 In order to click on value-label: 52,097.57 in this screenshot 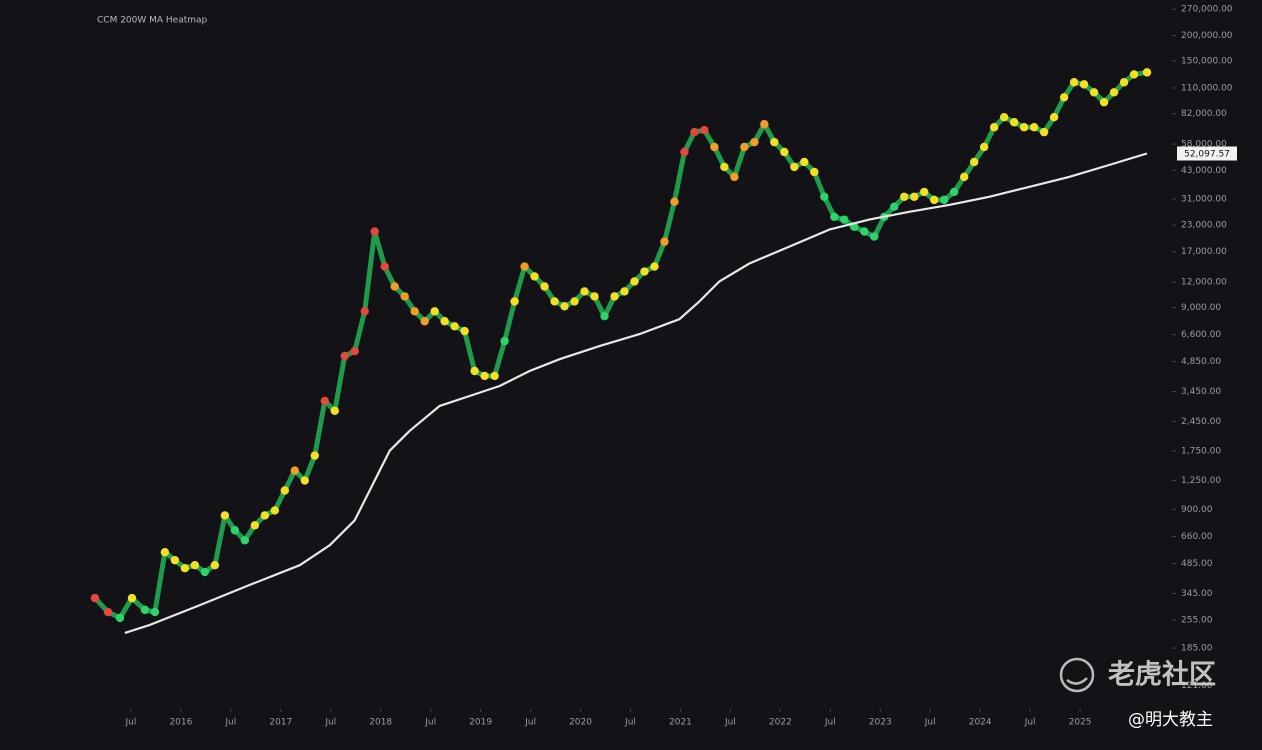, I will do `click(1207, 154)`.